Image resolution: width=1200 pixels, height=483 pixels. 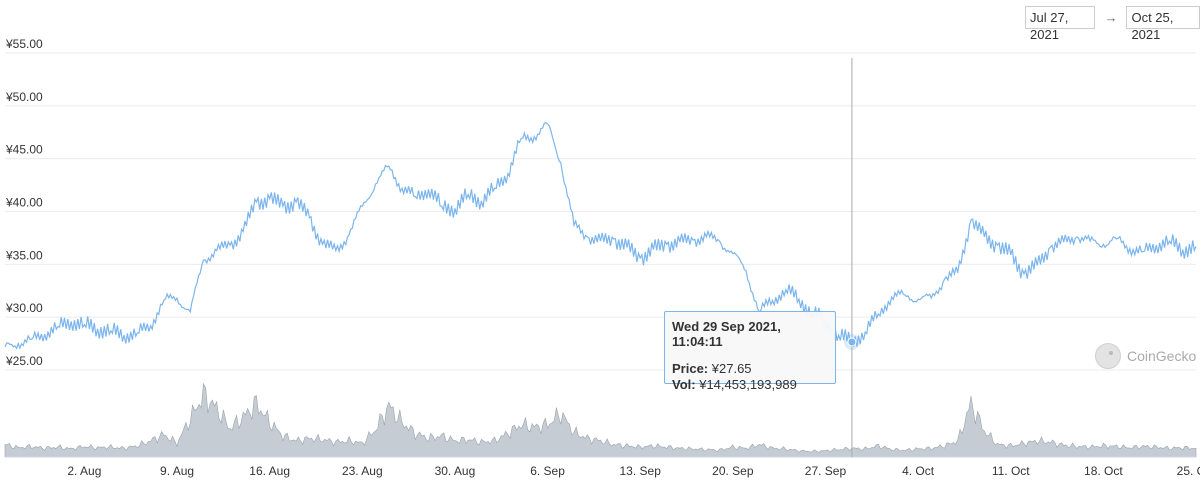 I want to click on x-tick-label: 30. Aug, so click(x=455, y=471).